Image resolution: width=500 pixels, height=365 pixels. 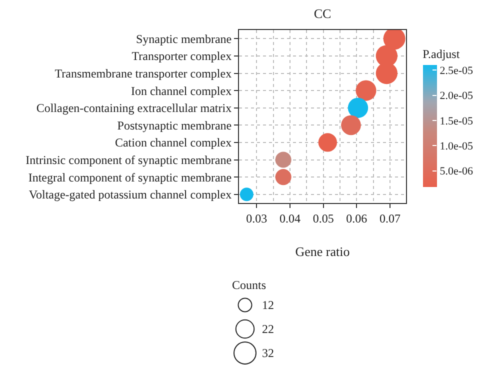 I want to click on y-tick-label: Cation channel complex, so click(x=173, y=143).